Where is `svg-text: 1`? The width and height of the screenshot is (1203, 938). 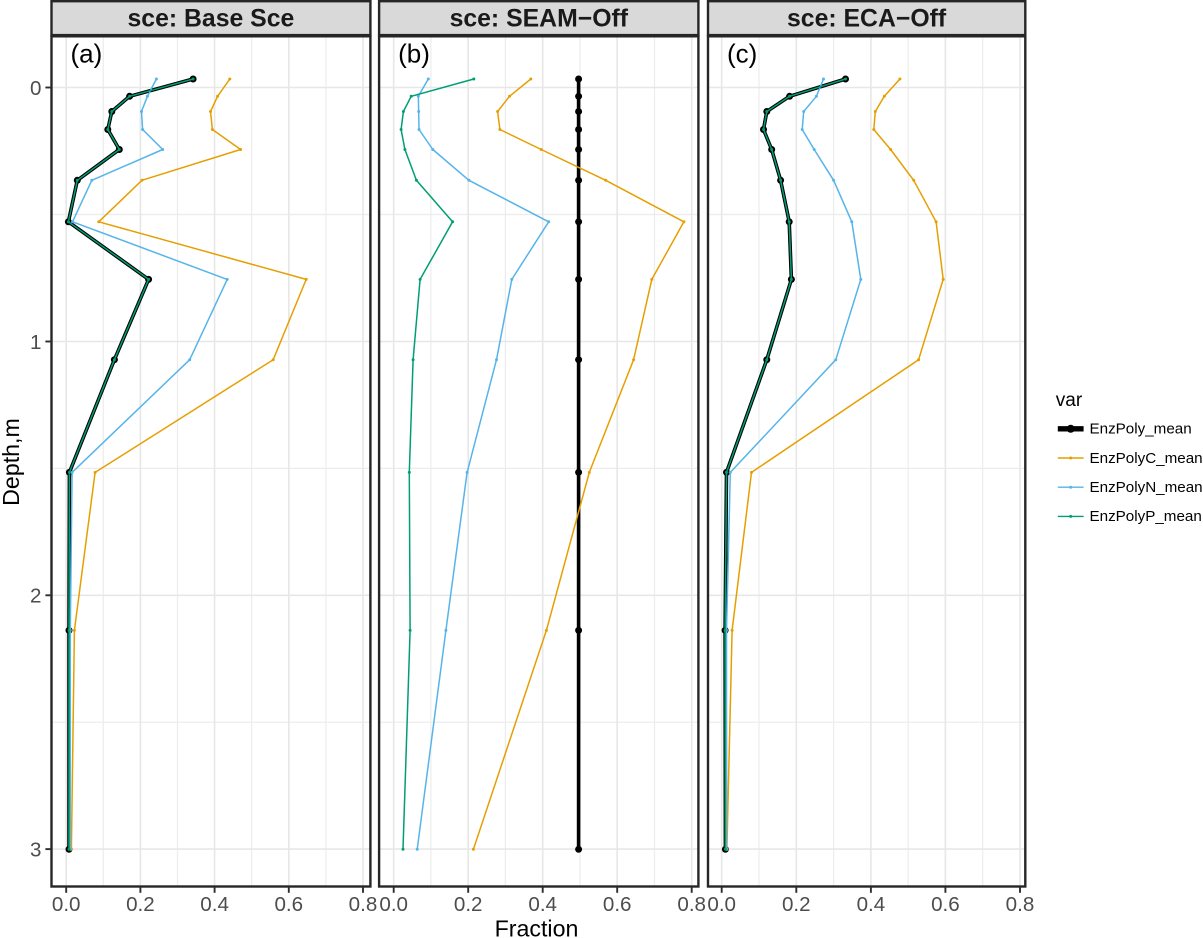
svg-text: 1 is located at coordinates (35, 342).